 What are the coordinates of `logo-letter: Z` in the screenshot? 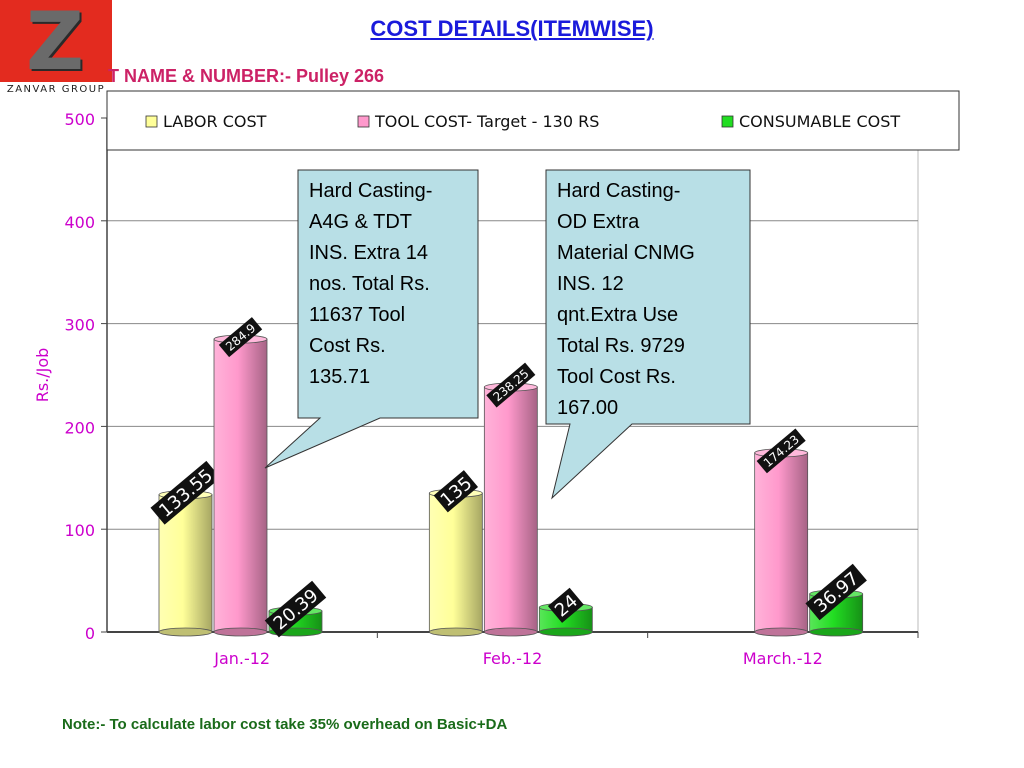 It's located at (54, 44).